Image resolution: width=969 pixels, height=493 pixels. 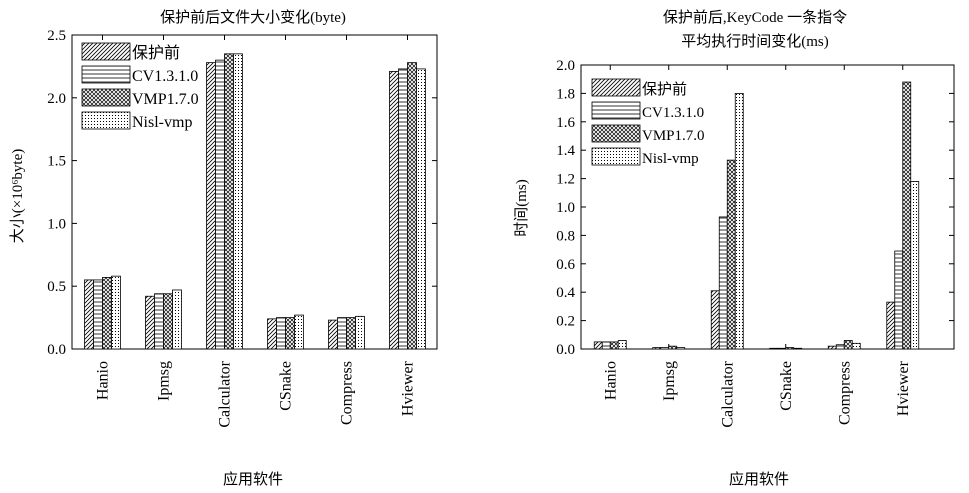 What do you see at coordinates (225, 393) in the screenshot?
I see `chart-1-x-tick-label: Calculator` at bounding box center [225, 393].